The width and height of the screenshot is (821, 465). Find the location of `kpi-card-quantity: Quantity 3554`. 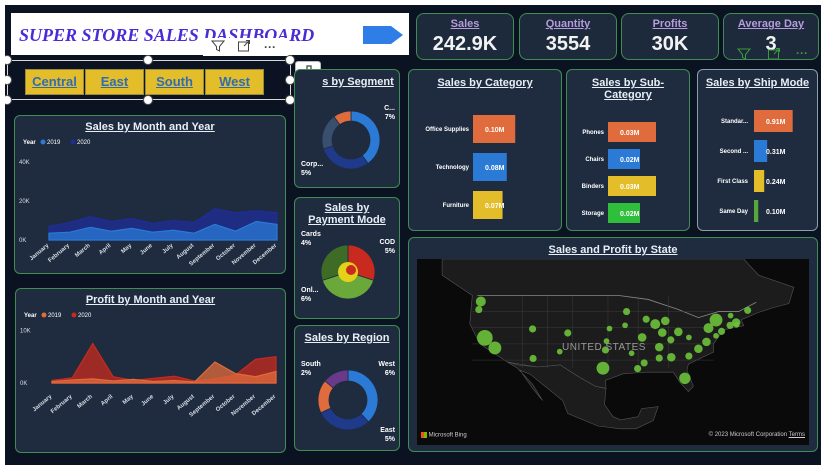

kpi-card-quantity: Quantity 3554 is located at coordinates (568, 36).